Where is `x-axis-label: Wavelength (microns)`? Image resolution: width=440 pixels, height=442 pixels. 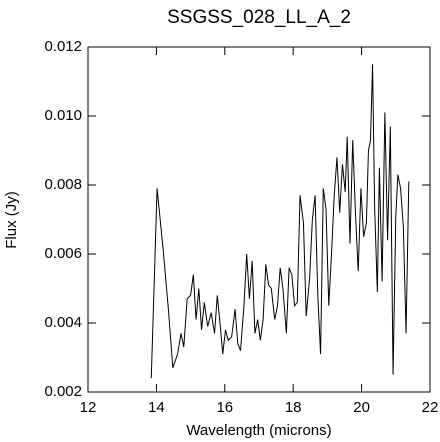
x-axis-label: Wavelength (microns) is located at coordinates (258, 430).